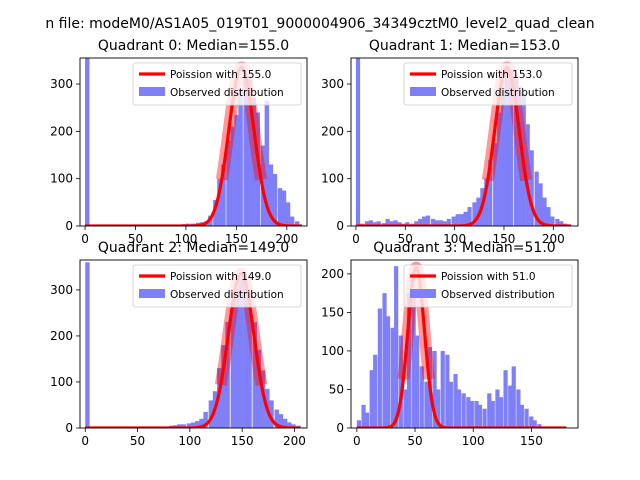  Describe the element at coordinates (61, 84) in the screenshot. I see `y-tick-label: 300` at that location.